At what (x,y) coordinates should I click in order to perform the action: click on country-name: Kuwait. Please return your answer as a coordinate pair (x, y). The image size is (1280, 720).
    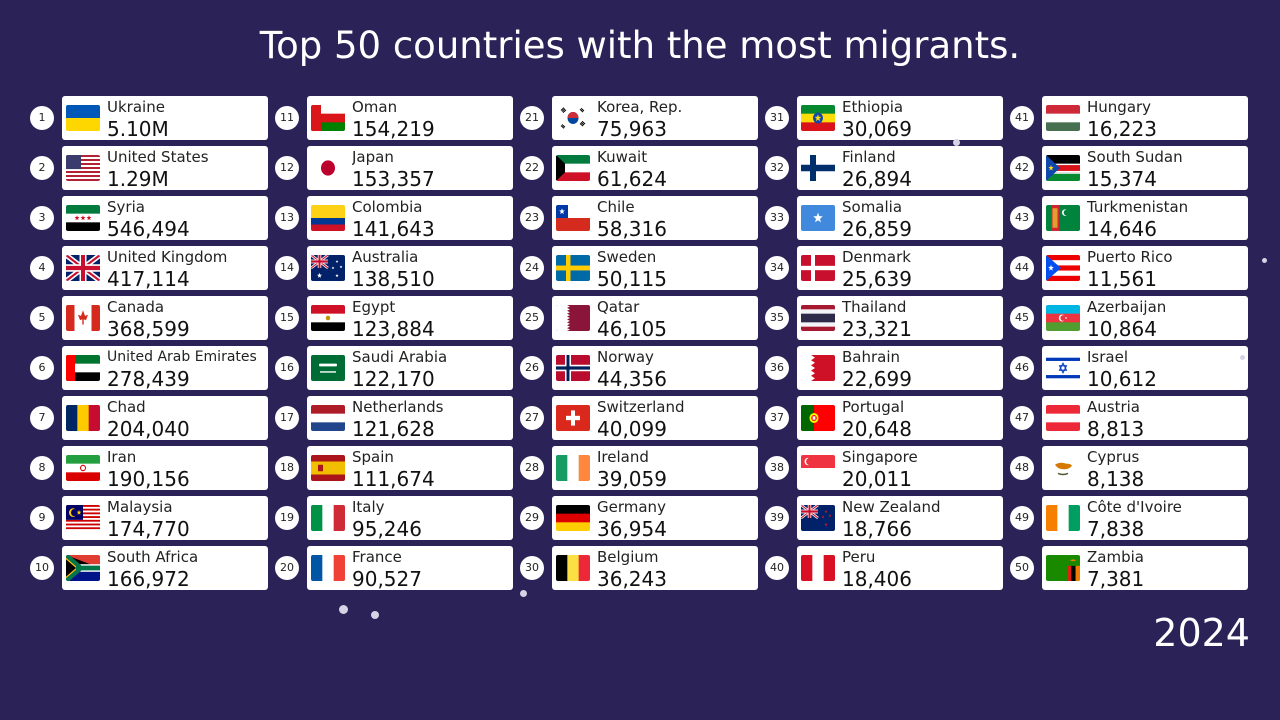
    Looking at the image, I should click on (622, 157).